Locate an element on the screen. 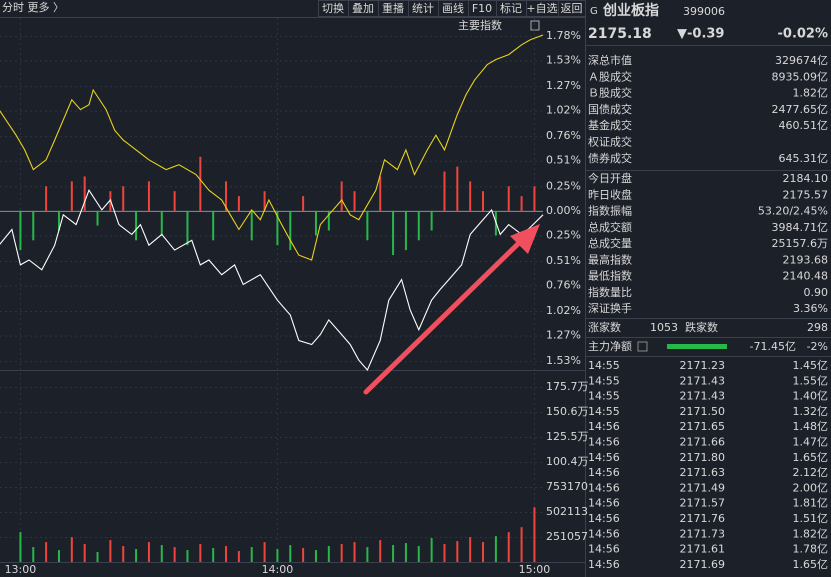 This screenshot has height=577, width=831. stat-label: 国债成交 is located at coordinates (610, 109).